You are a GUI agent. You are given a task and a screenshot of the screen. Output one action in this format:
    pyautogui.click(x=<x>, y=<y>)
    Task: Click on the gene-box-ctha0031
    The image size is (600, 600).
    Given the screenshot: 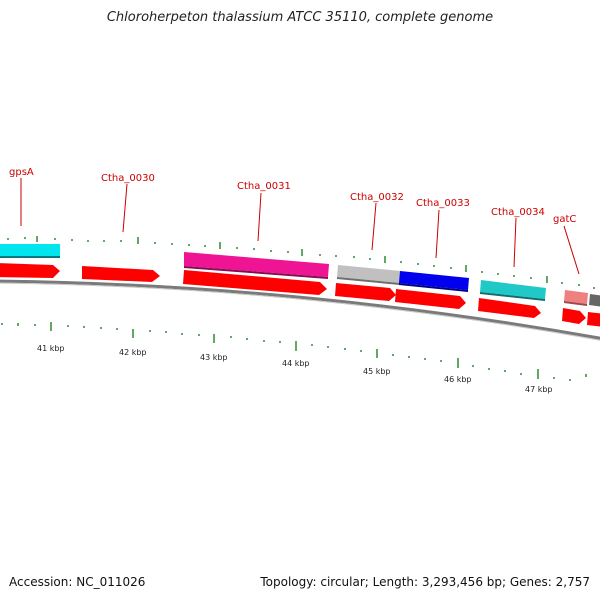 What is the action you would take?
    pyautogui.click(x=256, y=264)
    